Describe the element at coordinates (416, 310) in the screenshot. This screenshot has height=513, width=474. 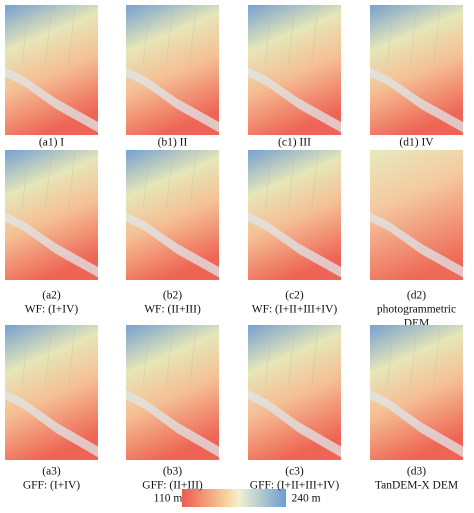
I see `panel-caption: photogrammetric` at that location.